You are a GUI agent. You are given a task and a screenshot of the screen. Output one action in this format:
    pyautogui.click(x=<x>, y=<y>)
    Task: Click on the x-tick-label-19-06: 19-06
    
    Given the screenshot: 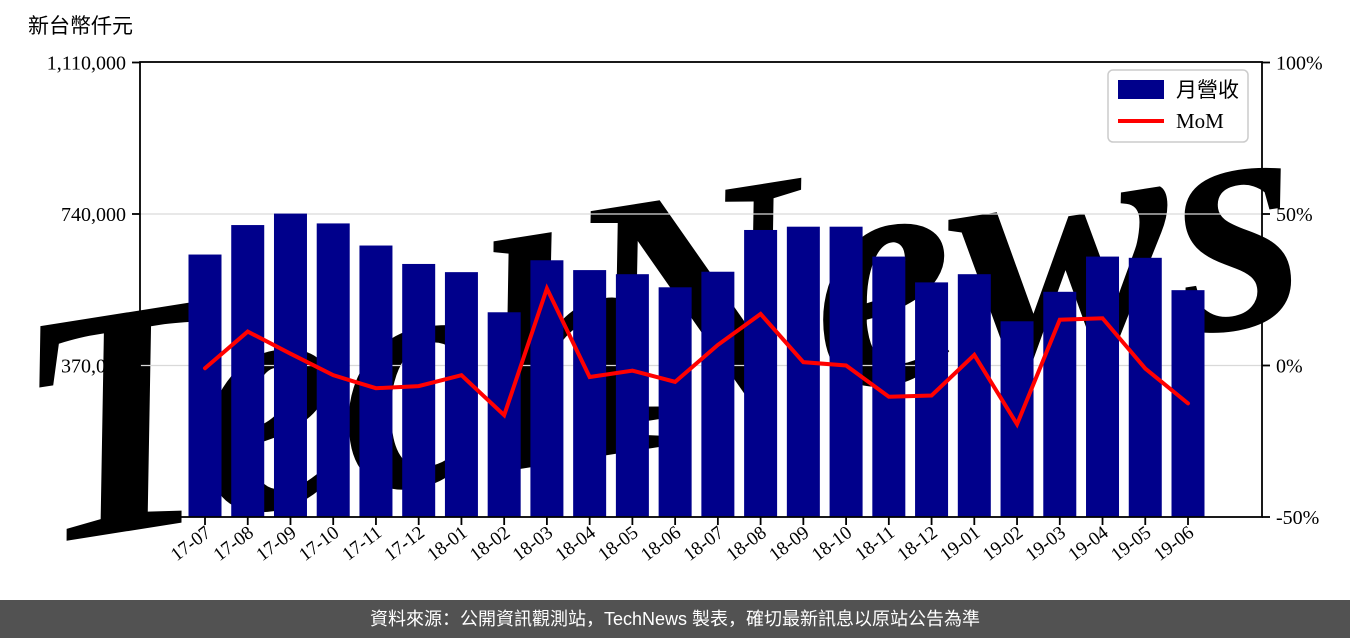 What is the action you would take?
    pyautogui.click(x=1174, y=543)
    